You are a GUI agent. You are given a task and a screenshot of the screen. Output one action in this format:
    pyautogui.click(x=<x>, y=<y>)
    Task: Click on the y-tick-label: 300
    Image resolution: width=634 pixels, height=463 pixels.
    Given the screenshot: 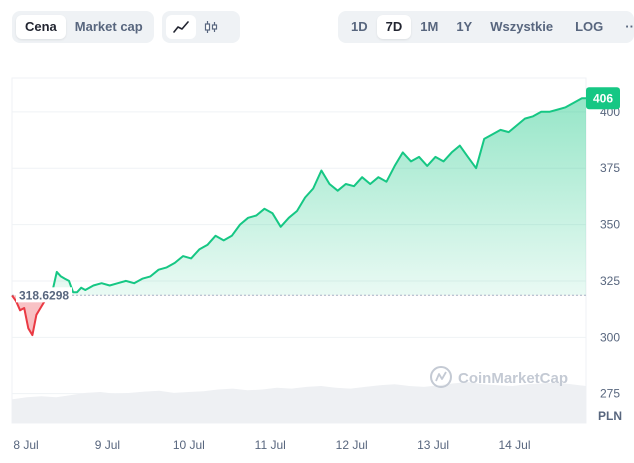 What is the action you would take?
    pyautogui.click(x=610, y=337)
    